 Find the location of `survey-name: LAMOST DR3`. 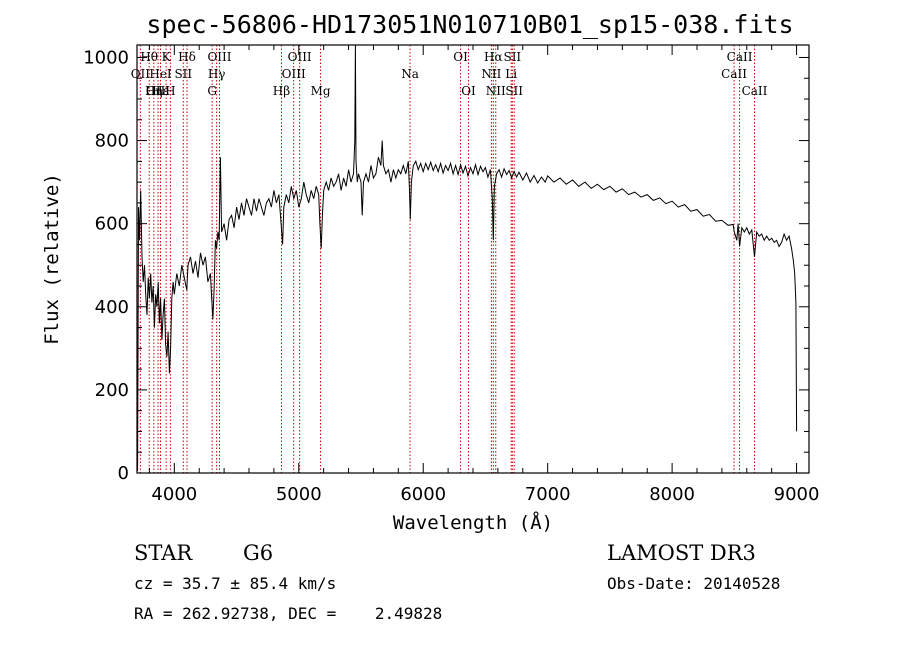

survey-name: LAMOST DR3 is located at coordinates (681, 553).